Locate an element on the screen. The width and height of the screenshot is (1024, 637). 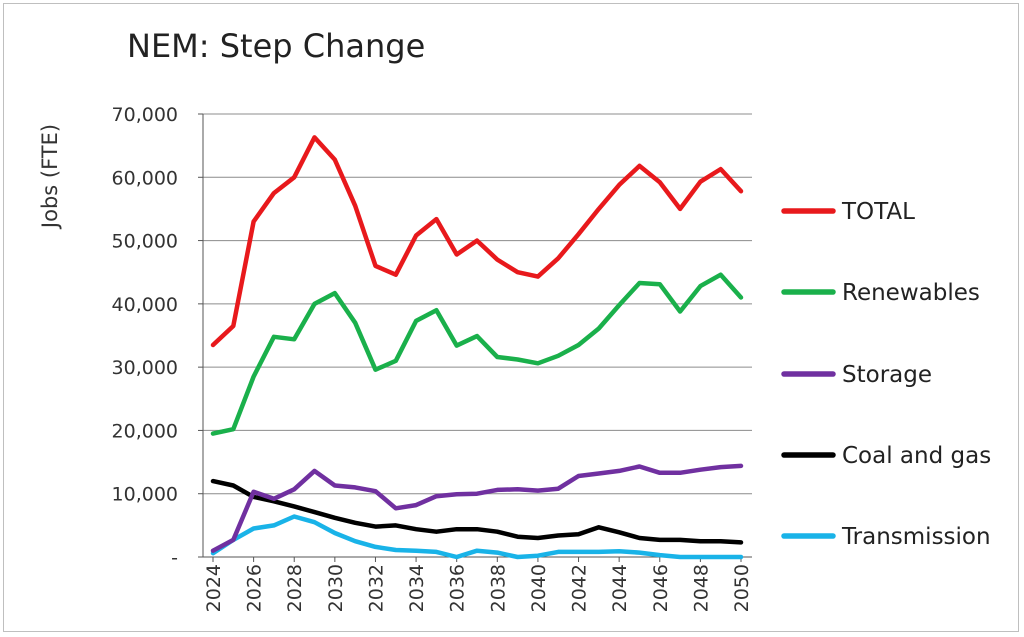
y-tick-label: - is located at coordinates (174, 558).